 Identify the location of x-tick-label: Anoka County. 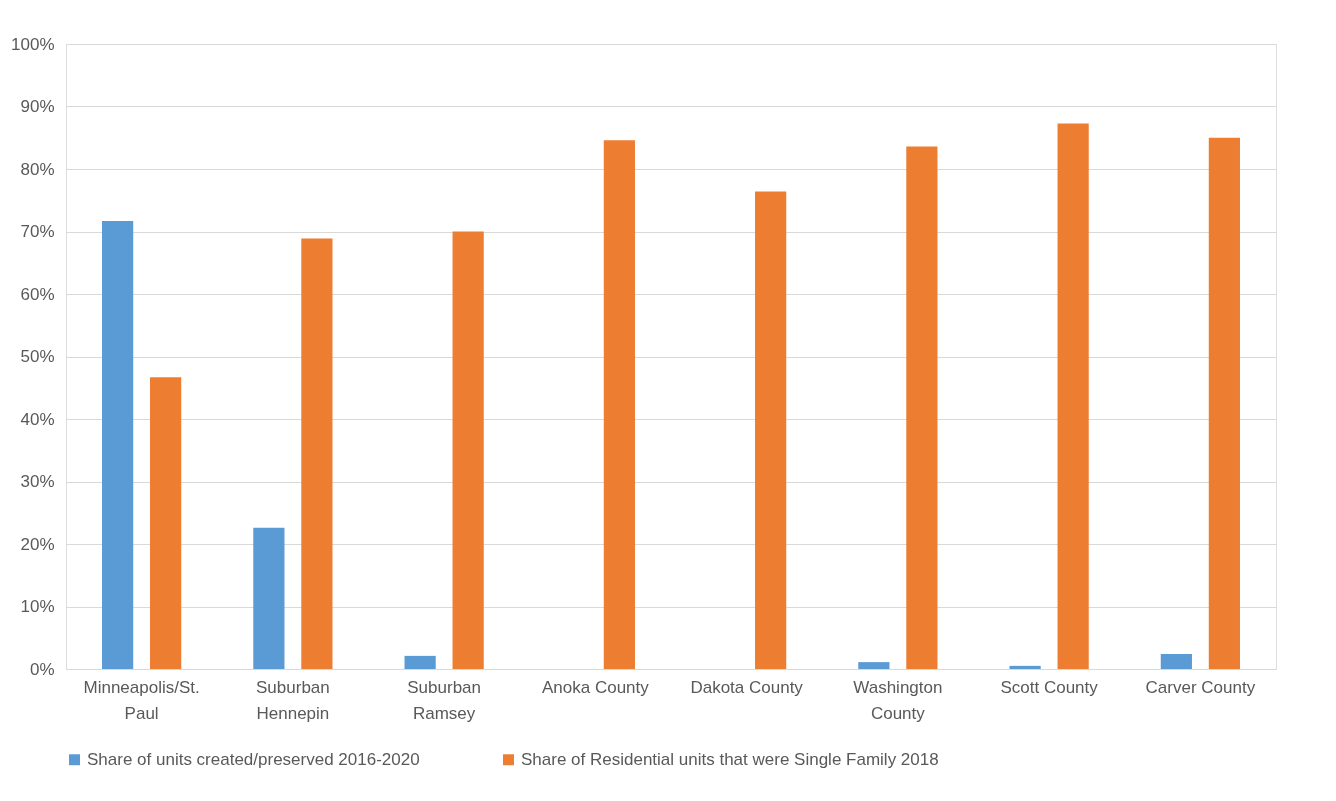
(595, 687).